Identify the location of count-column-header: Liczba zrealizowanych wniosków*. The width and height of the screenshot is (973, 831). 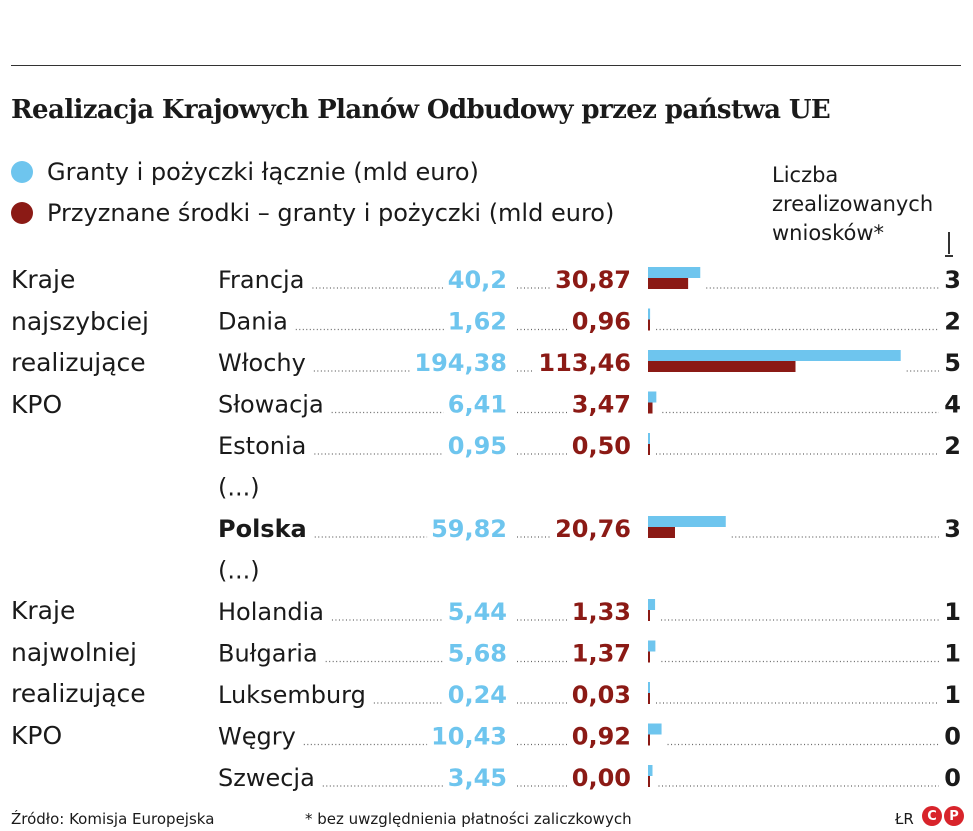
(852, 204).